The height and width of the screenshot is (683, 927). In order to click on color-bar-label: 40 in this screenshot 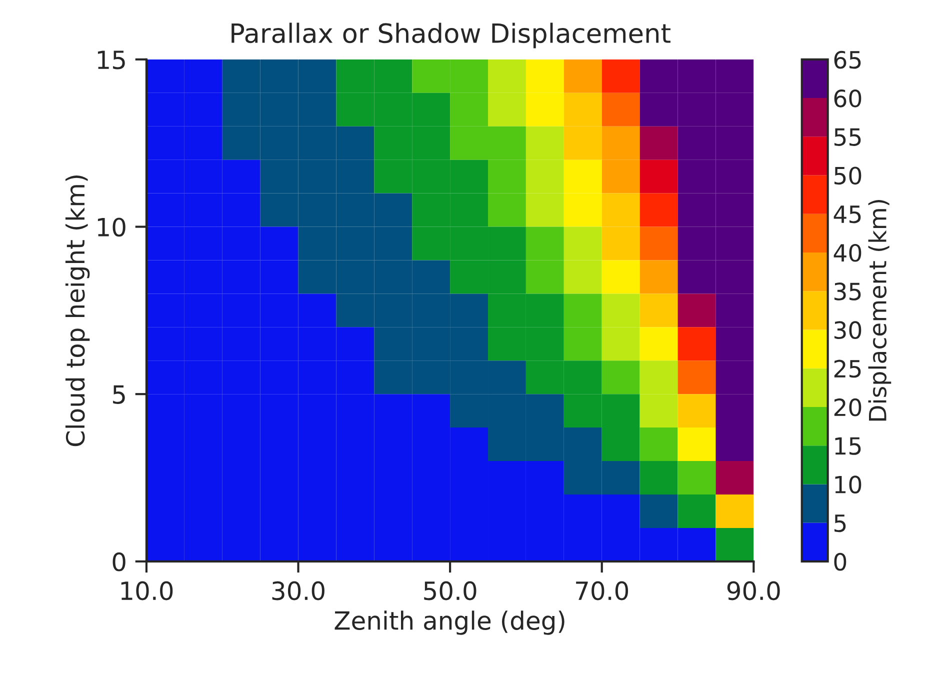, I will do `click(848, 253)`.